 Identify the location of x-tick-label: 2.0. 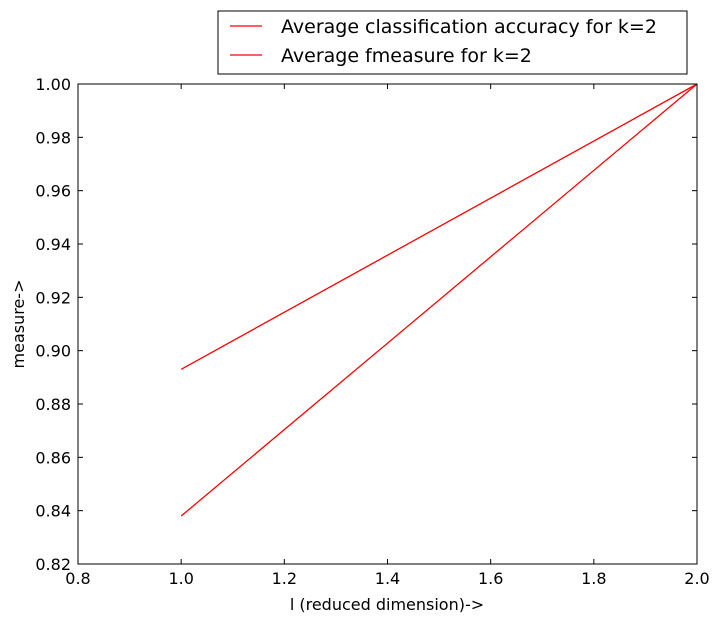
(696, 578).